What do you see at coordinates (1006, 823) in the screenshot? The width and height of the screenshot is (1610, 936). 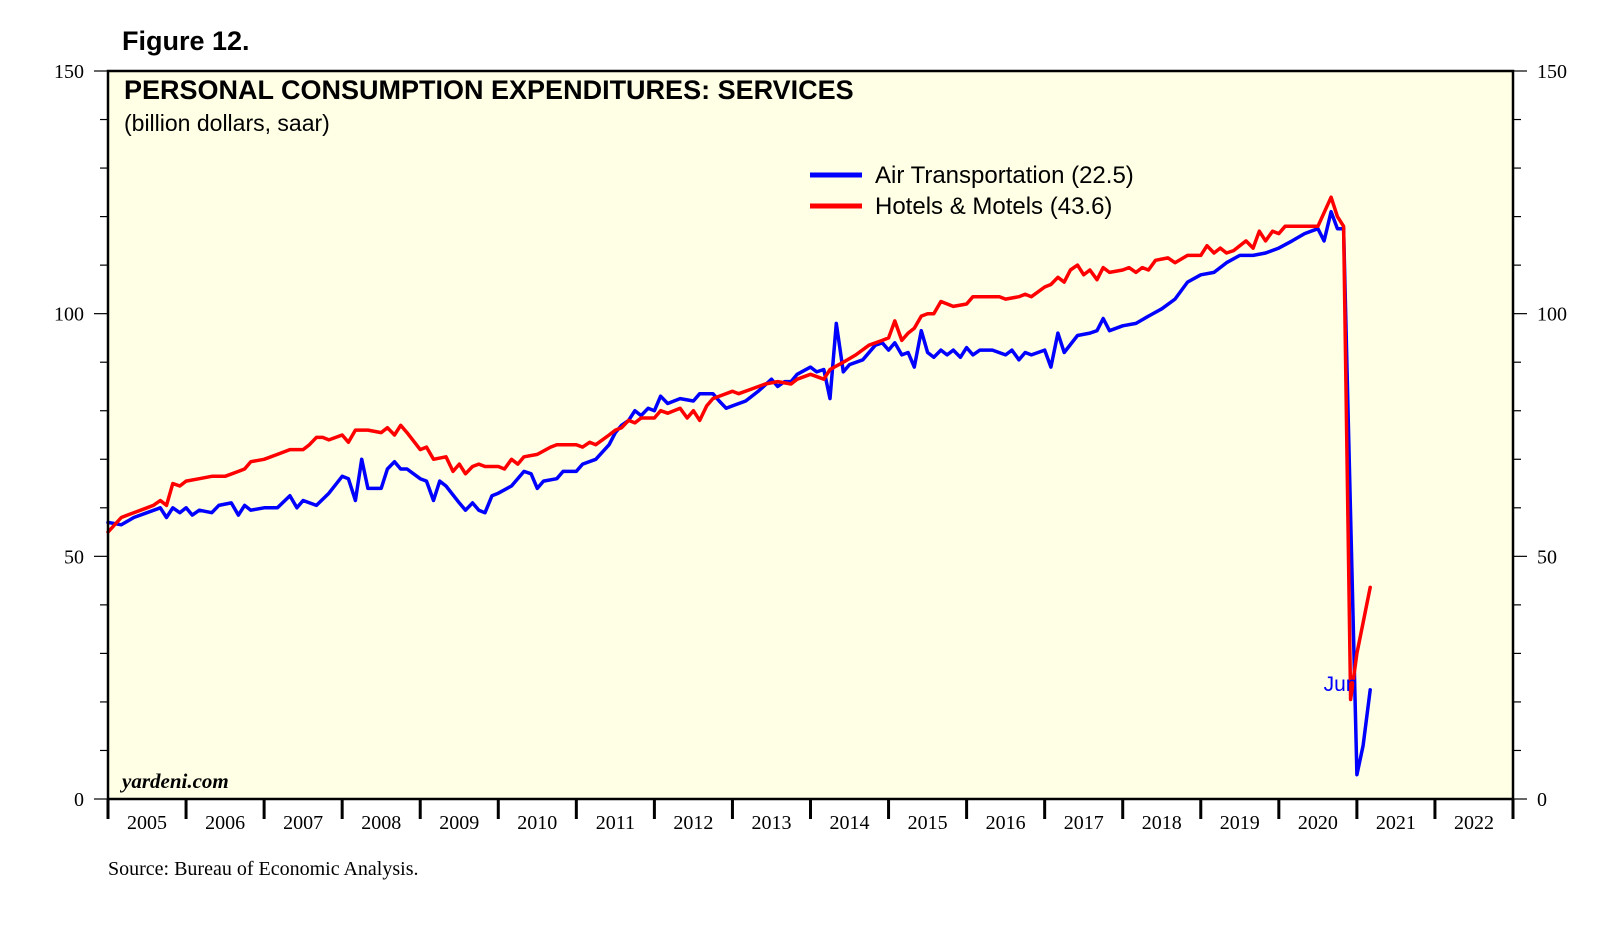 I see `x-tick-label: 2016` at bounding box center [1006, 823].